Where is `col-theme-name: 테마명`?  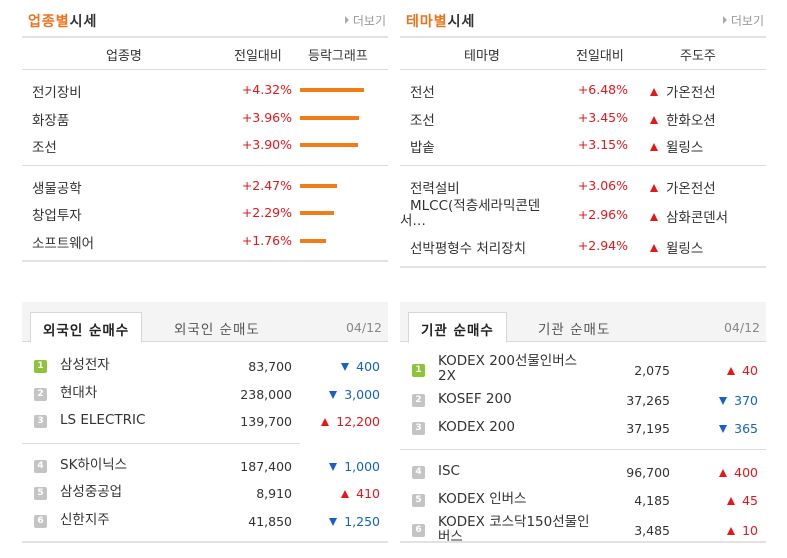
col-theme-name: 테마명 is located at coordinates (482, 56).